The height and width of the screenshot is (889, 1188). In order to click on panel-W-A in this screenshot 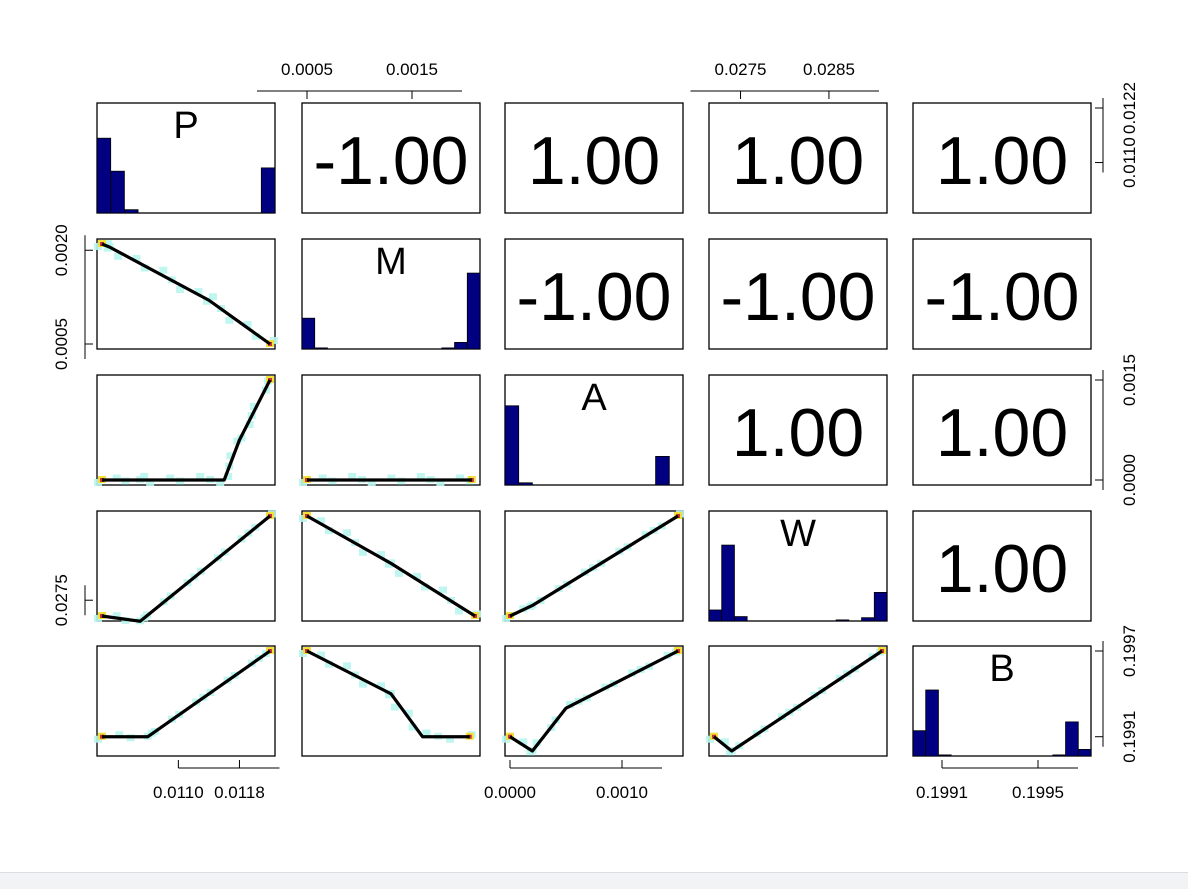, I will do `click(594, 566)`.